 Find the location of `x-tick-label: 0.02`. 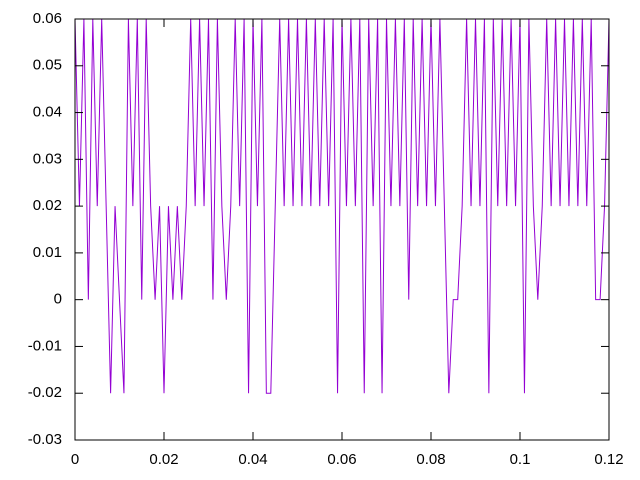

x-tick-label: 0.02 is located at coordinates (163, 459).